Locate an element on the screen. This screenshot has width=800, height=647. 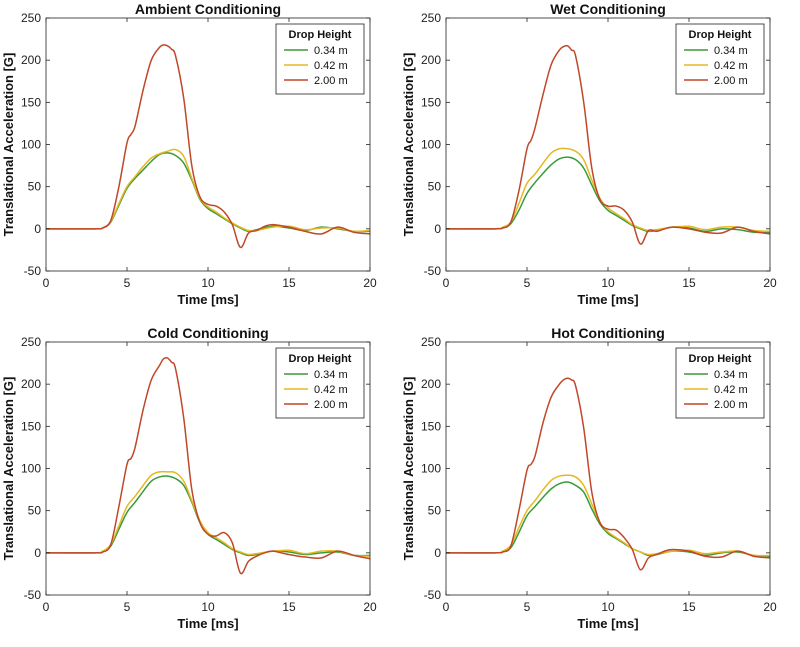
chart-title: Ambient Conditioning is located at coordinates (208, 9).